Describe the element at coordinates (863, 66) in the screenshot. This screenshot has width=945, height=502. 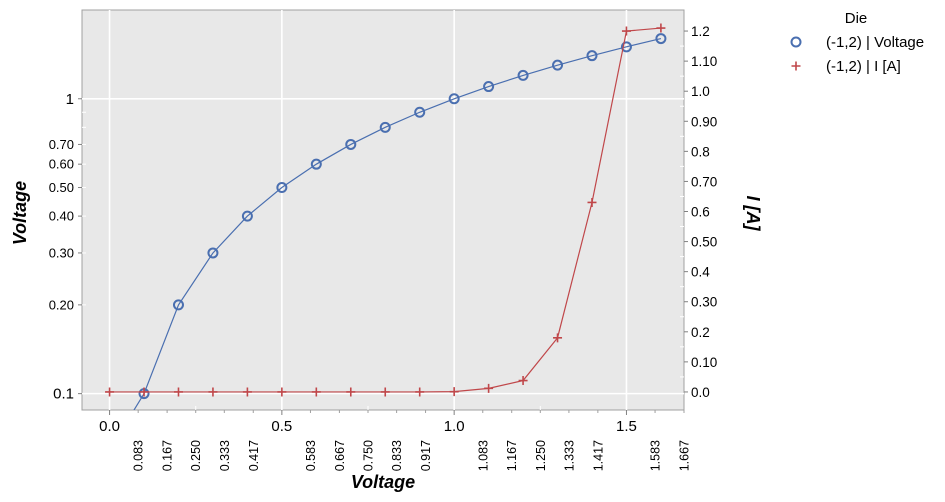
I see `legend-label: (-1,2) | I [A]` at that location.